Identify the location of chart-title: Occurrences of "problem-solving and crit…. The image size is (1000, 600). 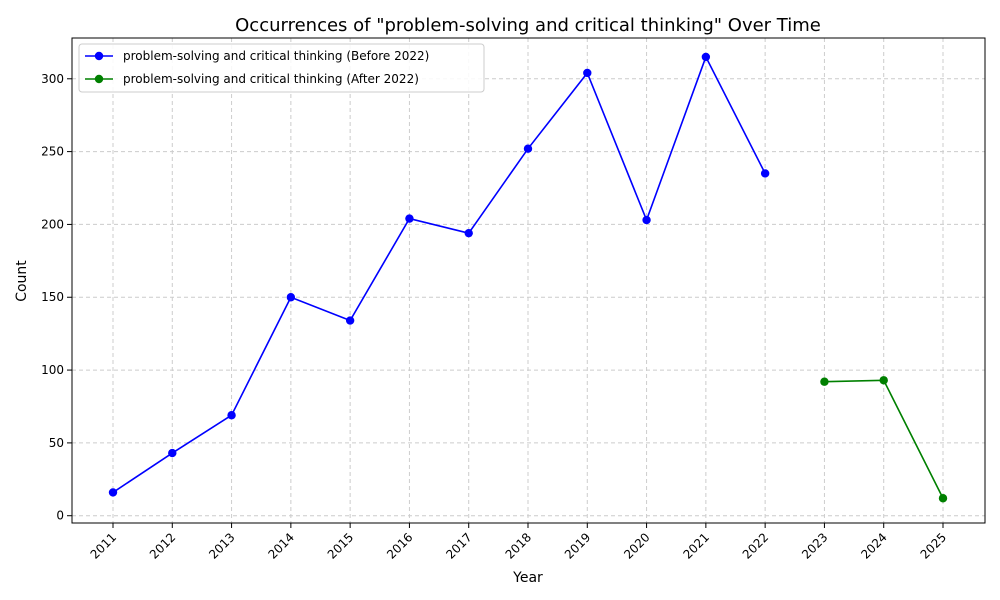
(528, 25).